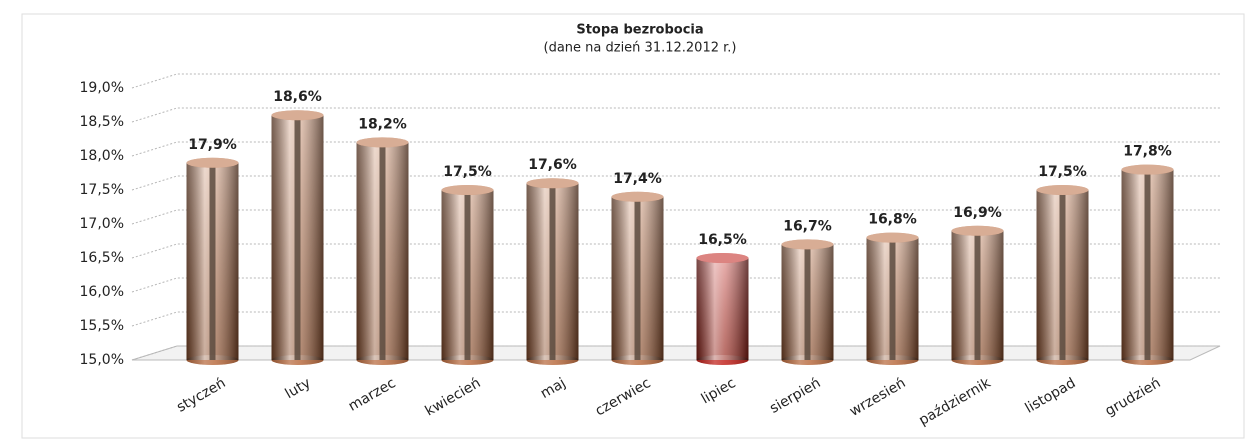  Describe the element at coordinates (977, 213) in the screenshot. I see `value-label: 16,9%` at that location.